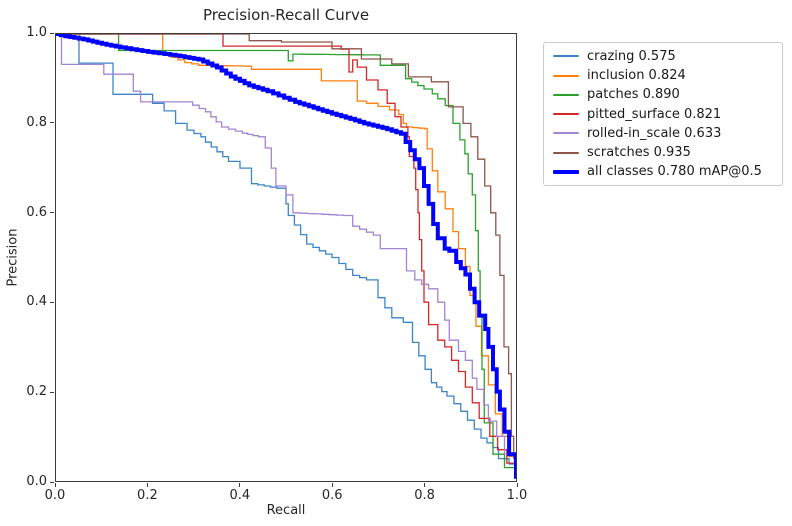 The image size is (792, 526). What do you see at coordinates (36, 212) in the screenshot?
I see `y-tick-label: 0.6` at bounding box center [36, 212].